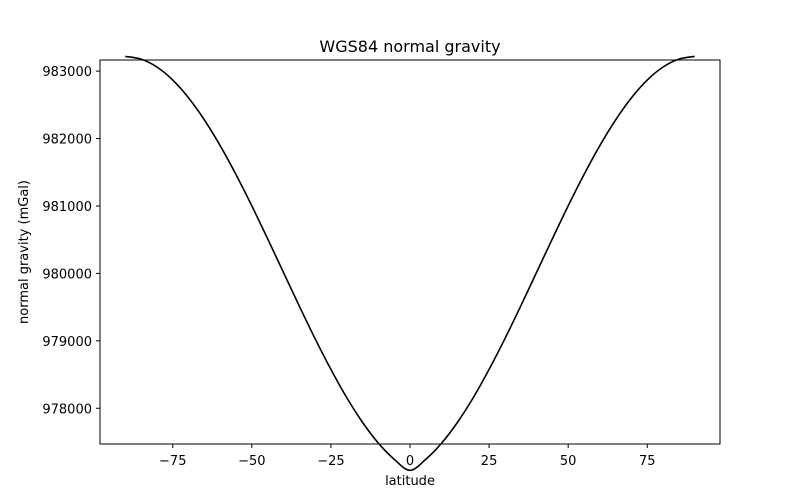 The width and height of the screenshot is (800, 500). What do you see at coordinates (251, 461) in the screenshot?
I see `x-tick-label: −50` at bounding box center [251, 461].